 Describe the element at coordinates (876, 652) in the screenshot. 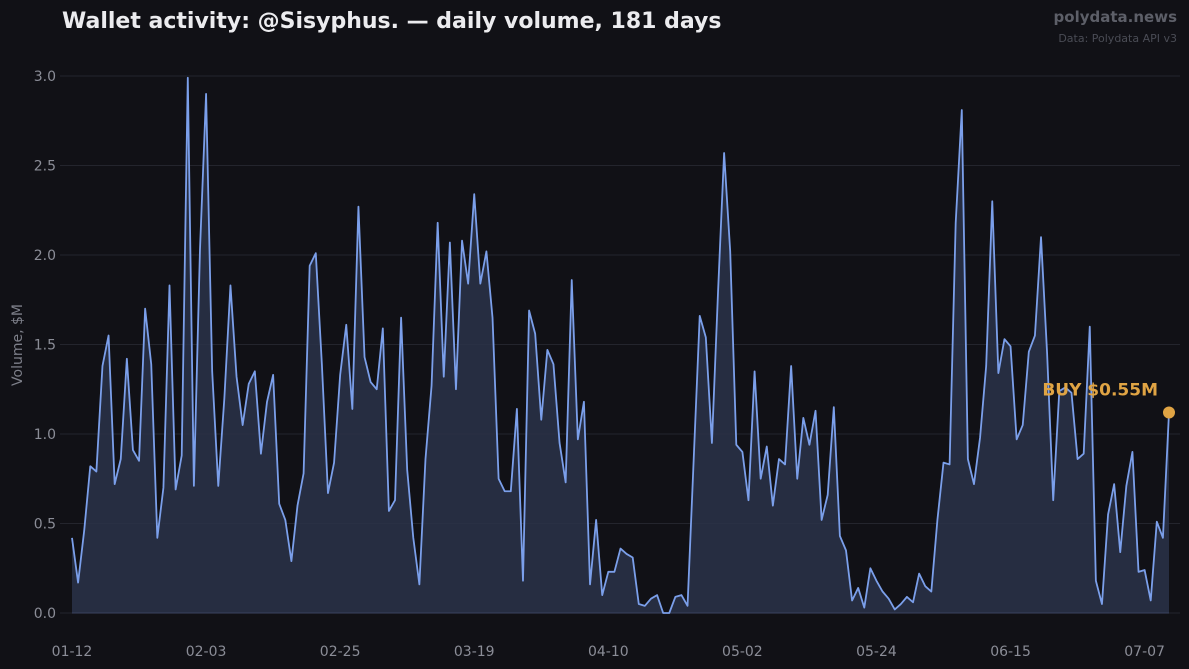

I see `x-tick-label: 05-24` at that location.